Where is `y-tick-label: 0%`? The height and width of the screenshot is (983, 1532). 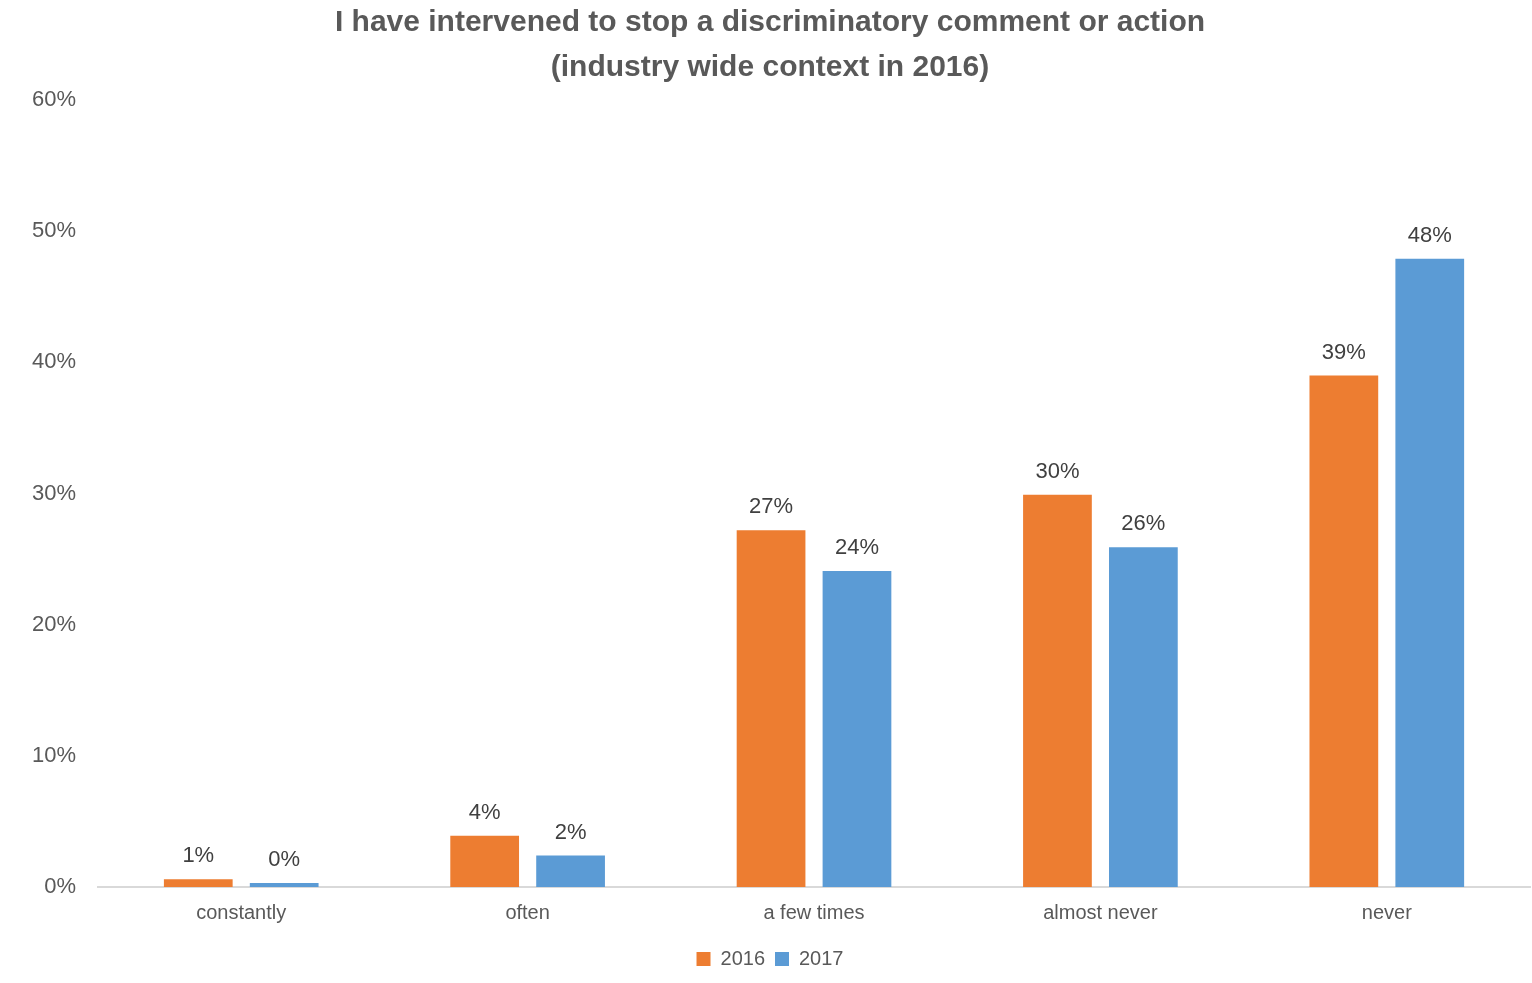
y-tick-label: 0% is located at coordinates (60, 886).